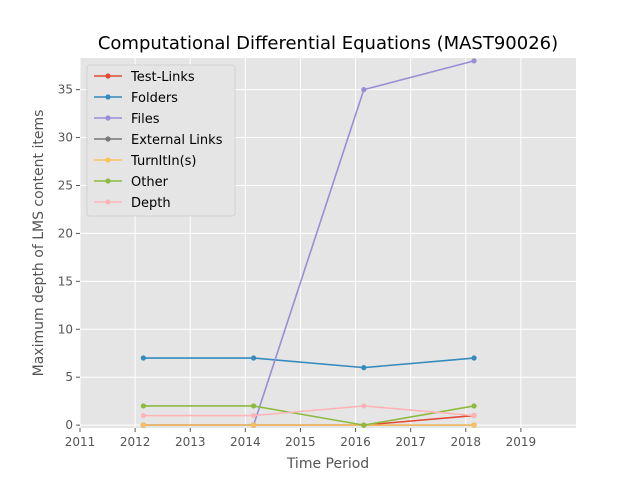 The height and width of the screenshot is (480, 640). What do you see at coordinates (145, 119) in the screenshot?
I see `legend-label: Files` at bounding box center [145, 119].